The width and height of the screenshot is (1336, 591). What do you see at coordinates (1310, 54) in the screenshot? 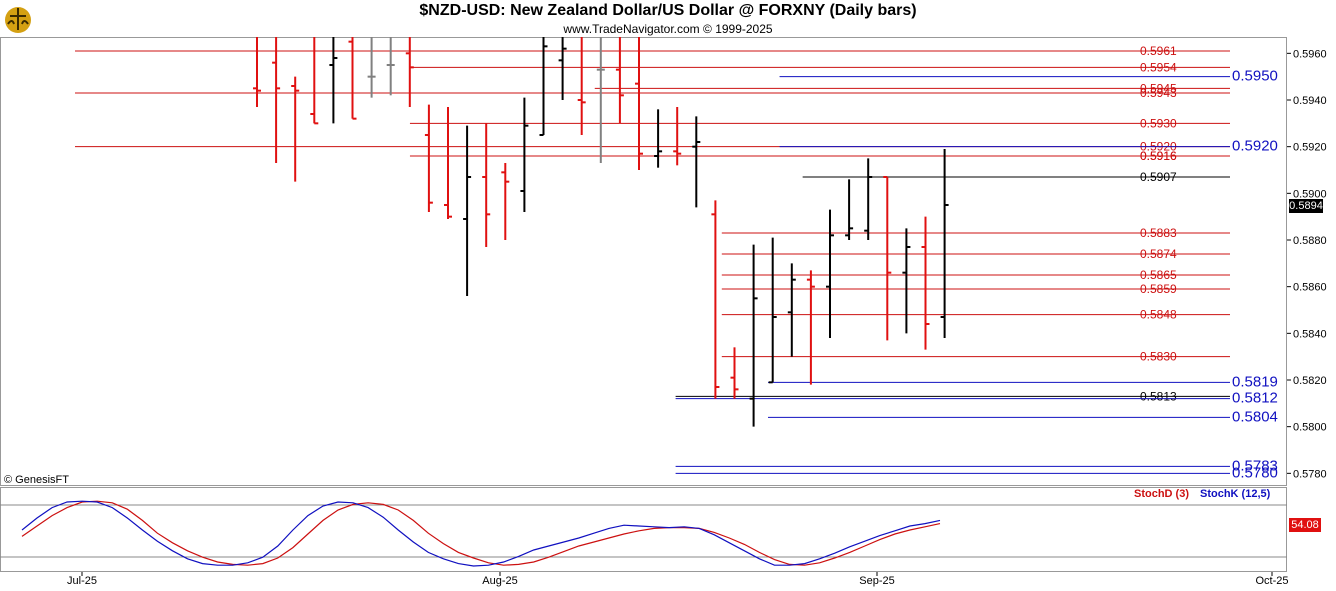
I see `y-tick-label: 0.5960` at bounding box center [1310, 54].